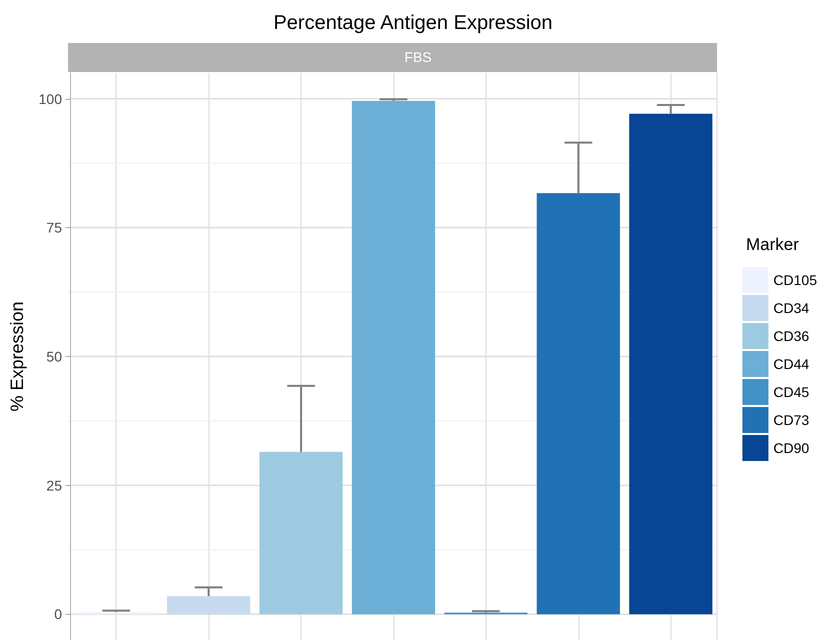 This screenshot has height=640, width=836. Describe the element at coordinates (791, 420) in the screenshot. I see `legend-label: CD73` at that location.